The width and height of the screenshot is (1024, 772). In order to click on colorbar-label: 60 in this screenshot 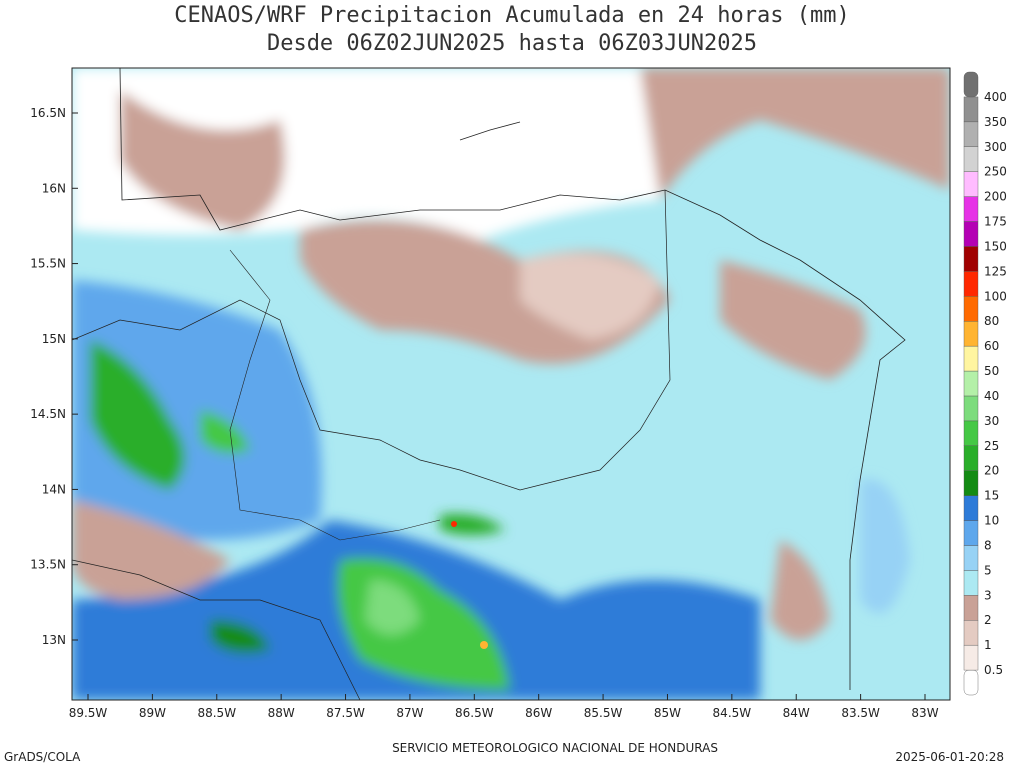, I will do `click(991, 346)`.